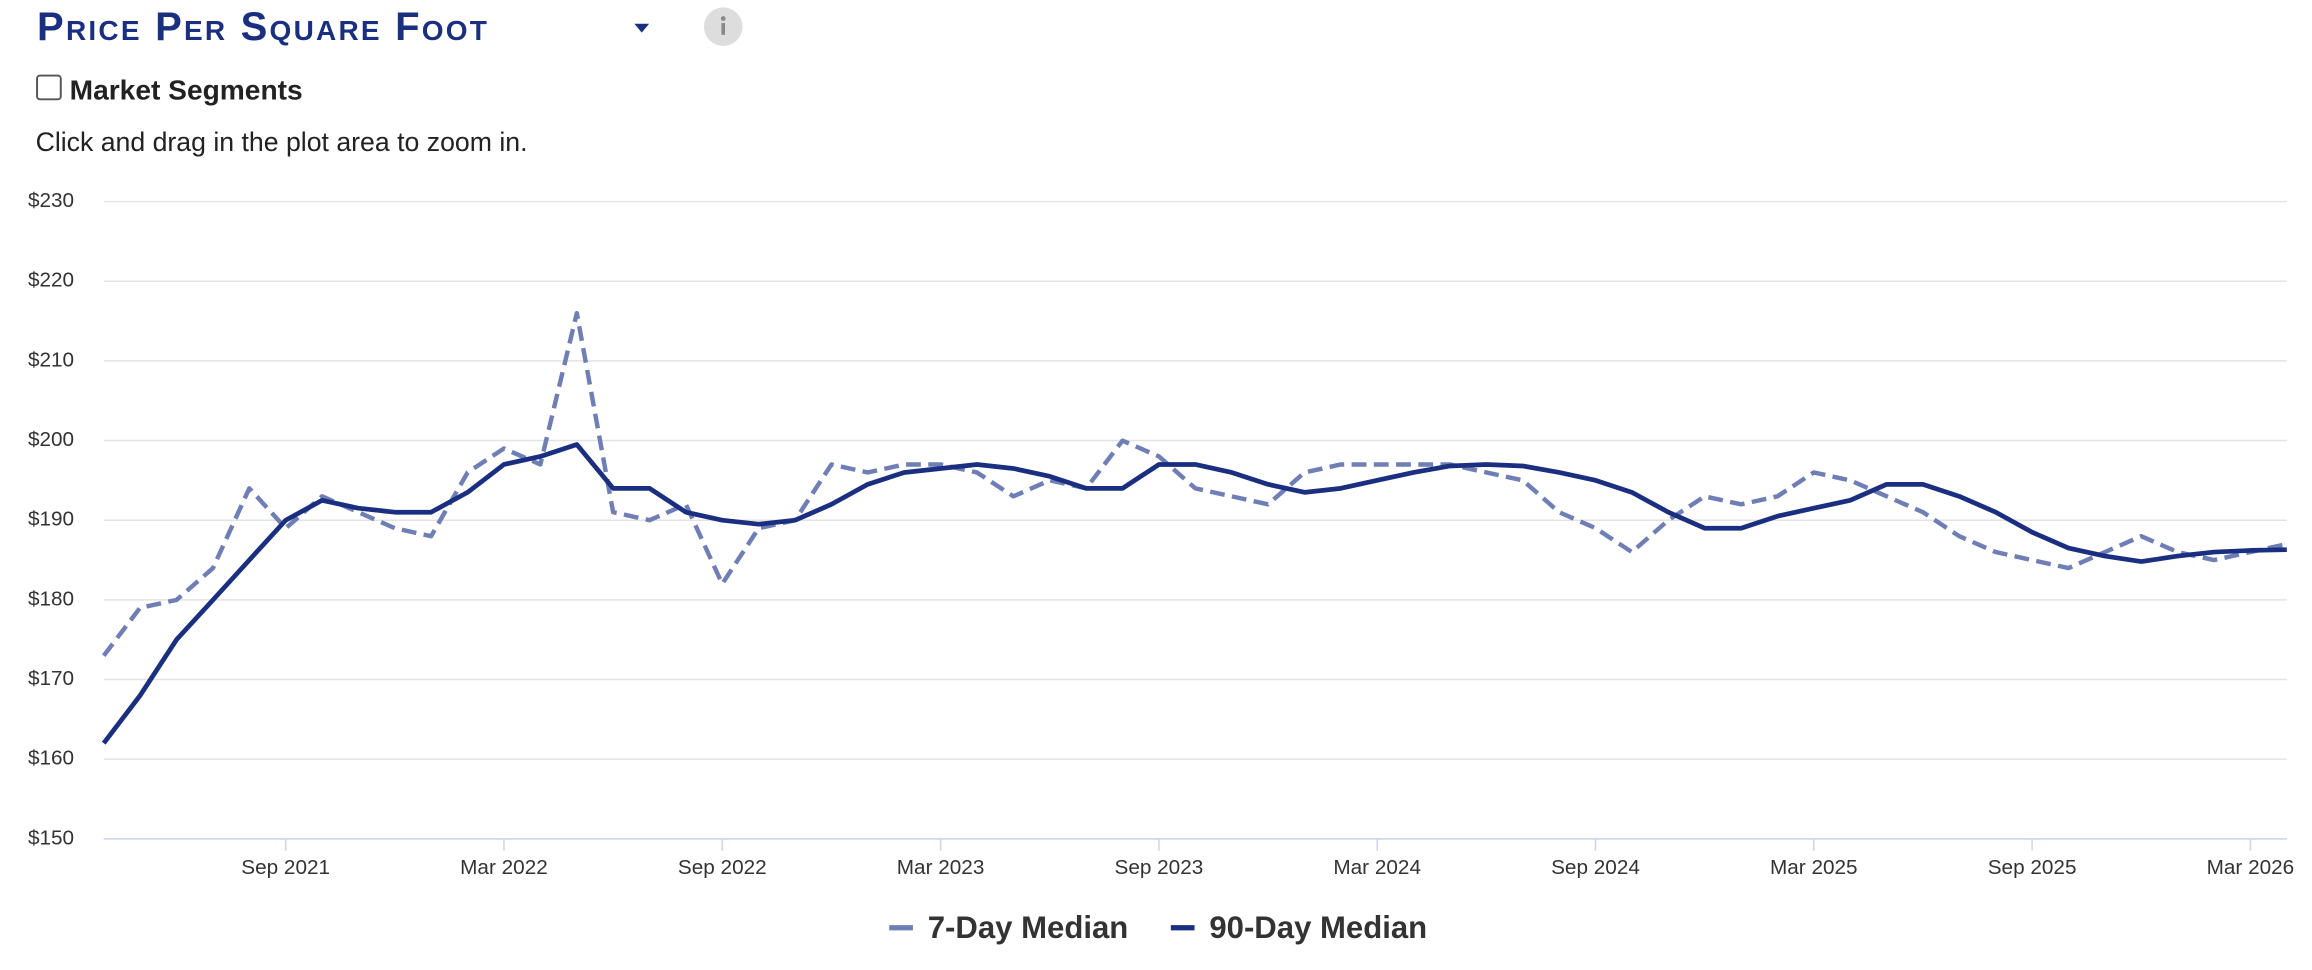  What do you see at coordinates (722, 867) in the screenshot?
I see `x-tick-label: Sep 2022` at bounding box center [722, 867].